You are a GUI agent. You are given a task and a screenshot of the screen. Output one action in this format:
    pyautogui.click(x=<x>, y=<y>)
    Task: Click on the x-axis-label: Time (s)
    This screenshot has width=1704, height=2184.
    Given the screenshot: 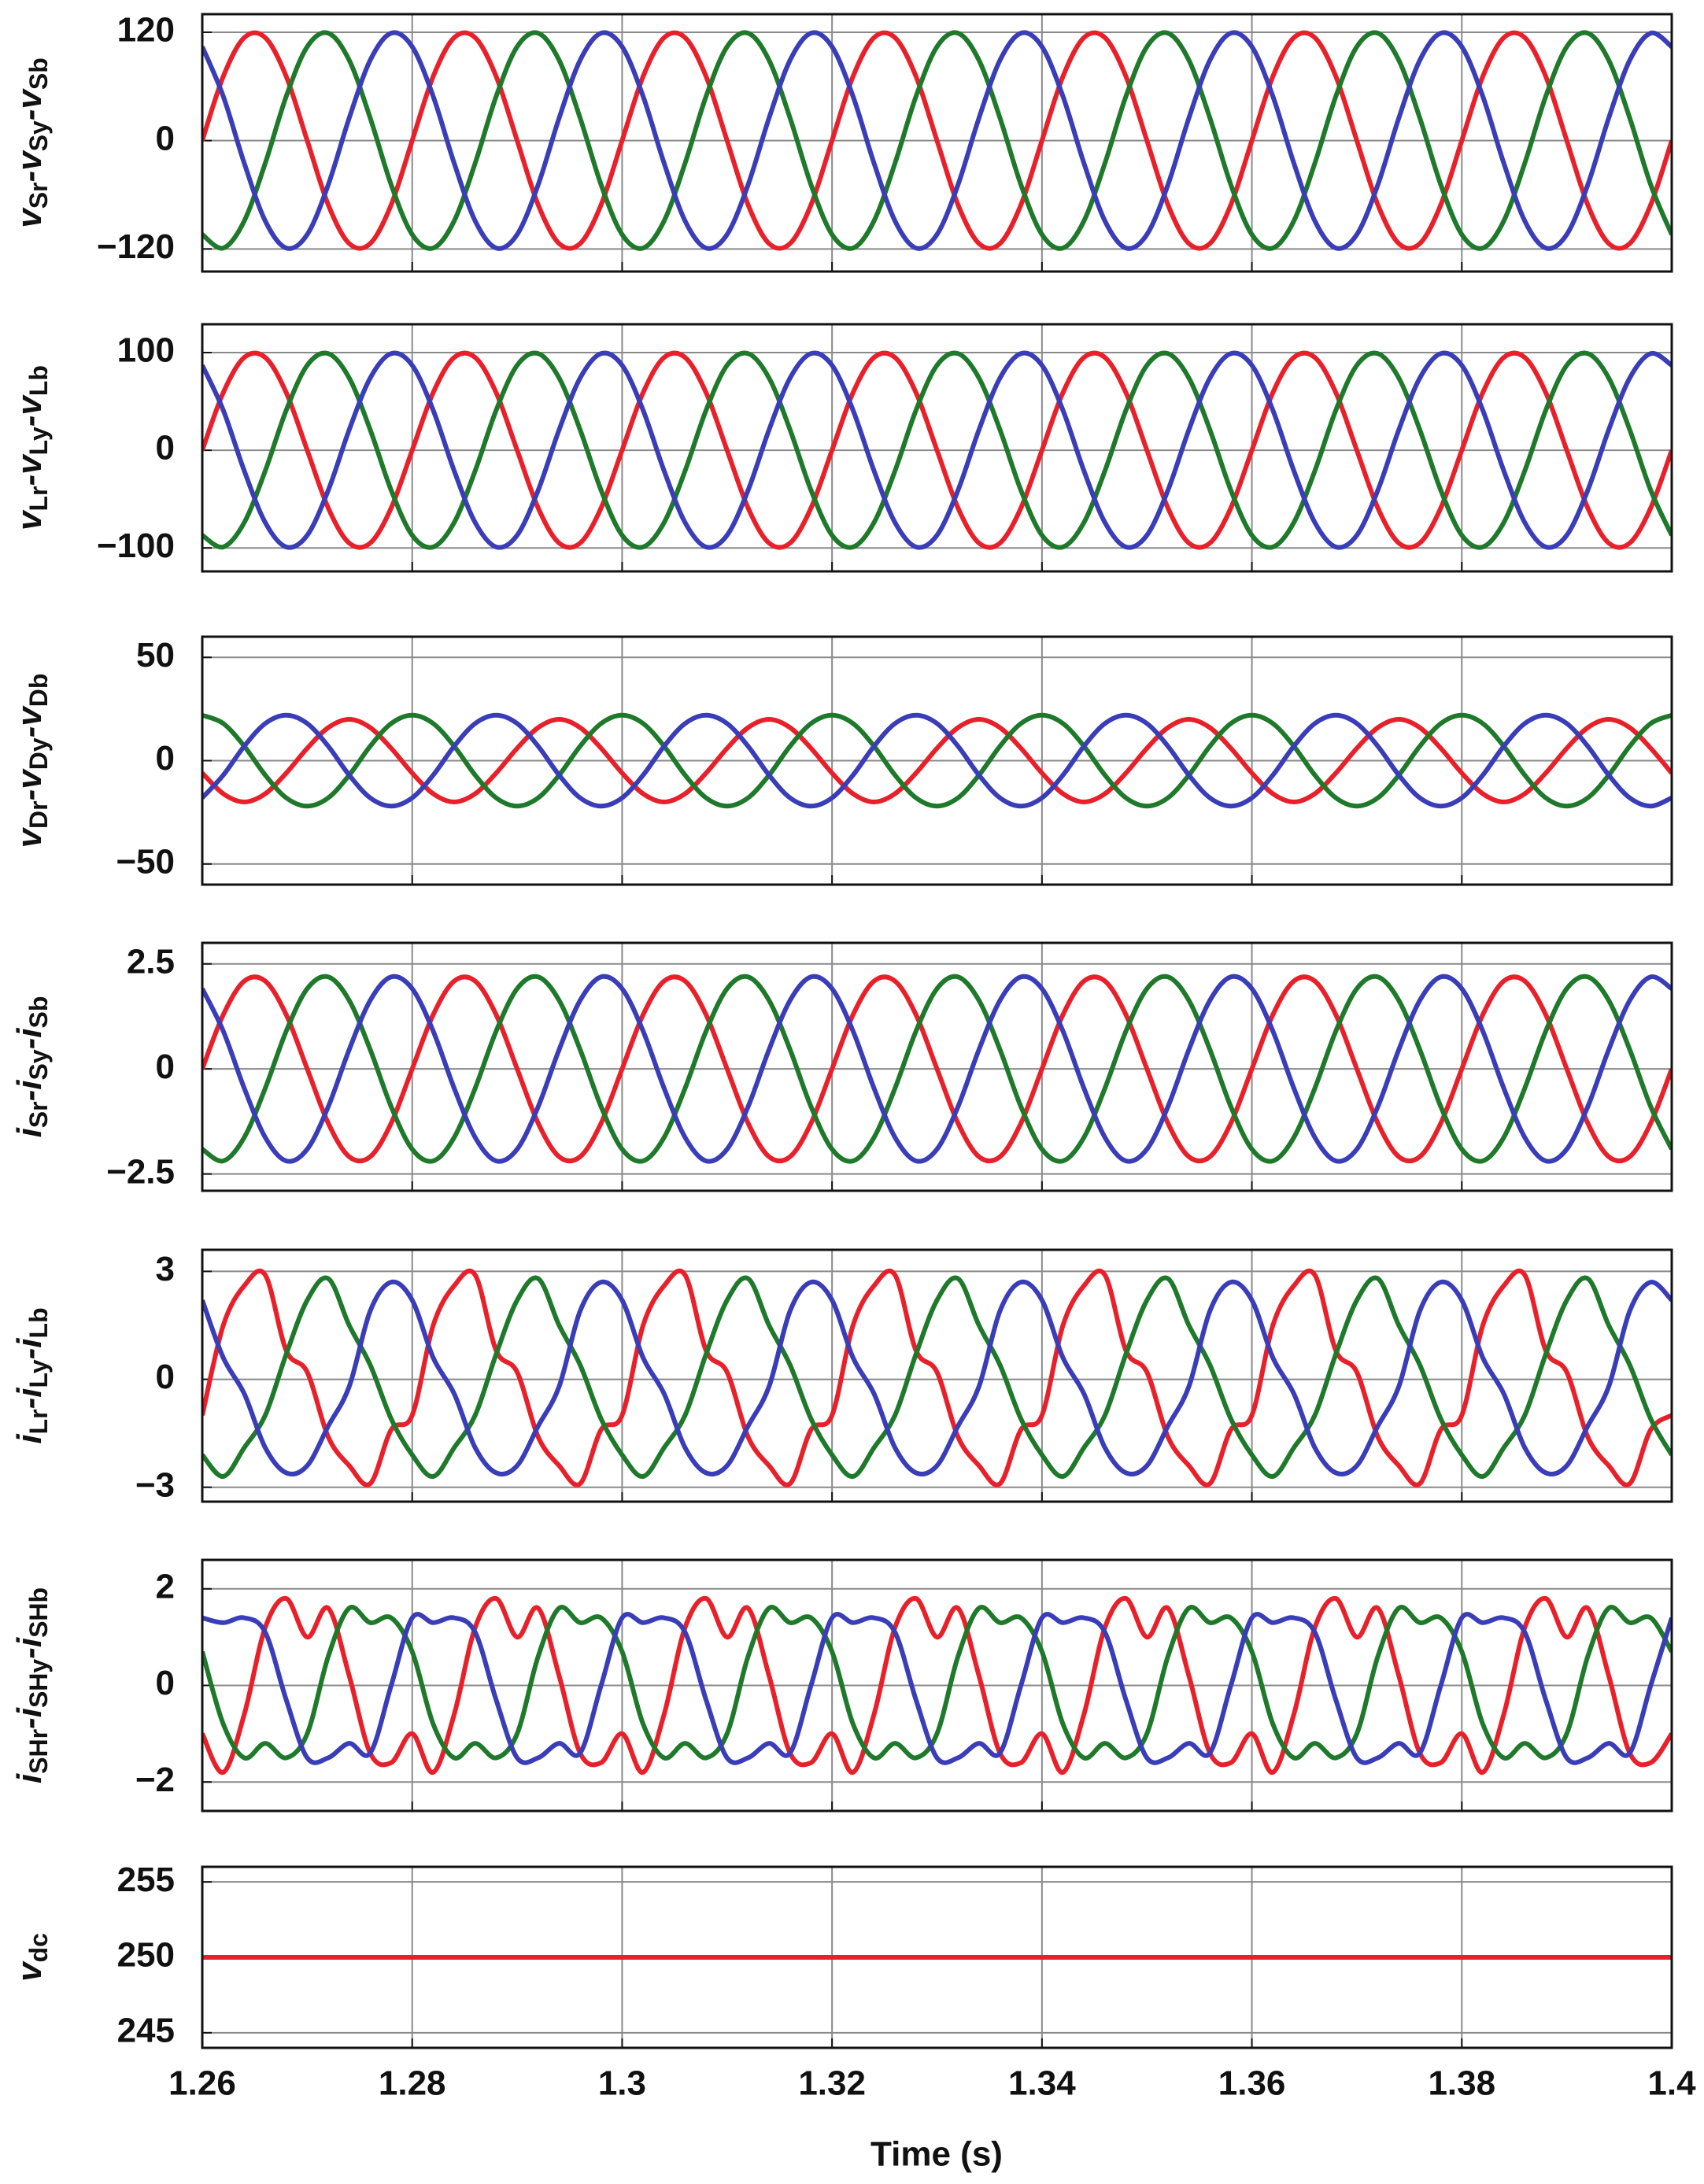 What is the action you would take?
    pyautogui.click(x=936, y=2154)
    